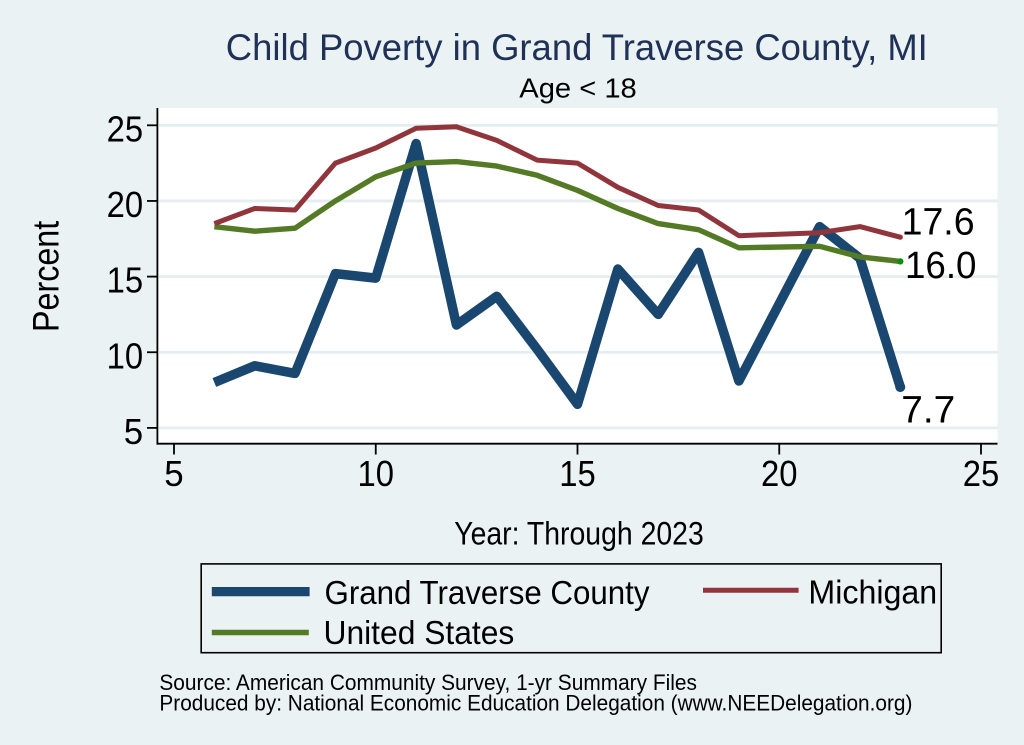 The height and width of the screenshot is (745, 1024). What do you see at coordinates (941, 265) in the screenshot?
I see `svg-text: 16.0` at bounding box center [941, 265].